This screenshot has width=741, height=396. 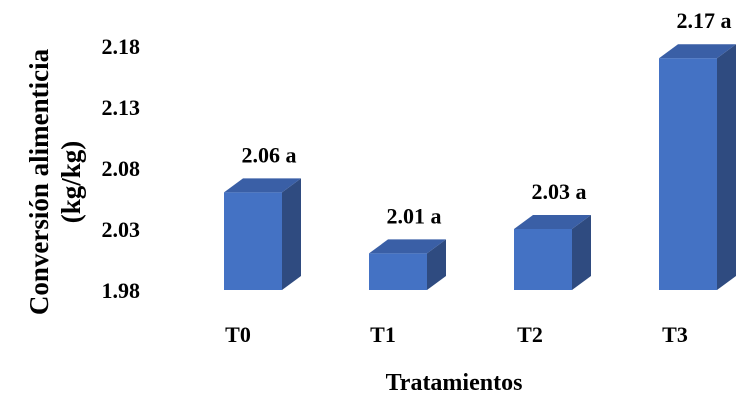 I want to click on y-axis-title: Conversión alimenticia (kg/kg), so click(x=55, y=181).